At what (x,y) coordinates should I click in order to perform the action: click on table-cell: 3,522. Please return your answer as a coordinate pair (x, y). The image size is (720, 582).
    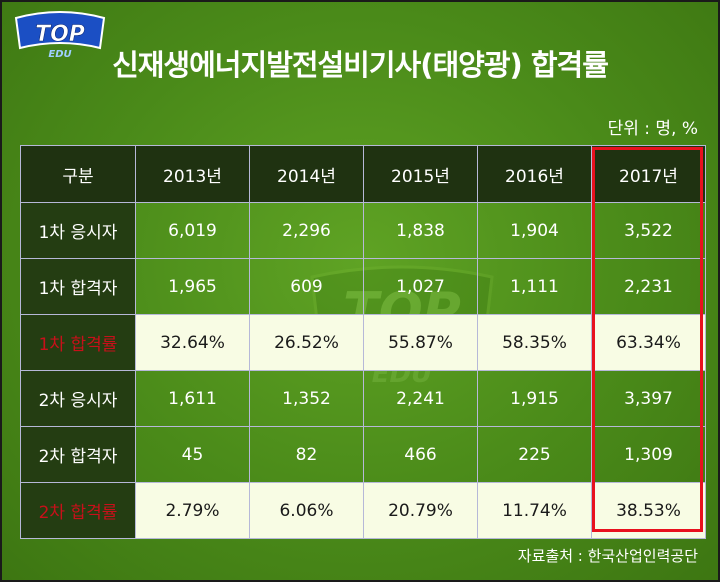
    Looking at the image, I should click on (648, 230).